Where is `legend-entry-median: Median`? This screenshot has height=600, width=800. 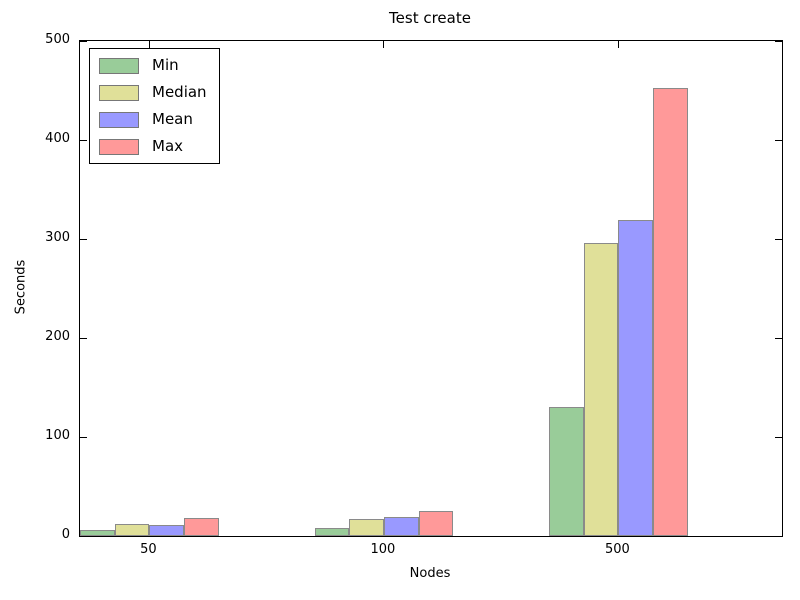
legend-entry-median: Median is located at coordinates (153, 92).